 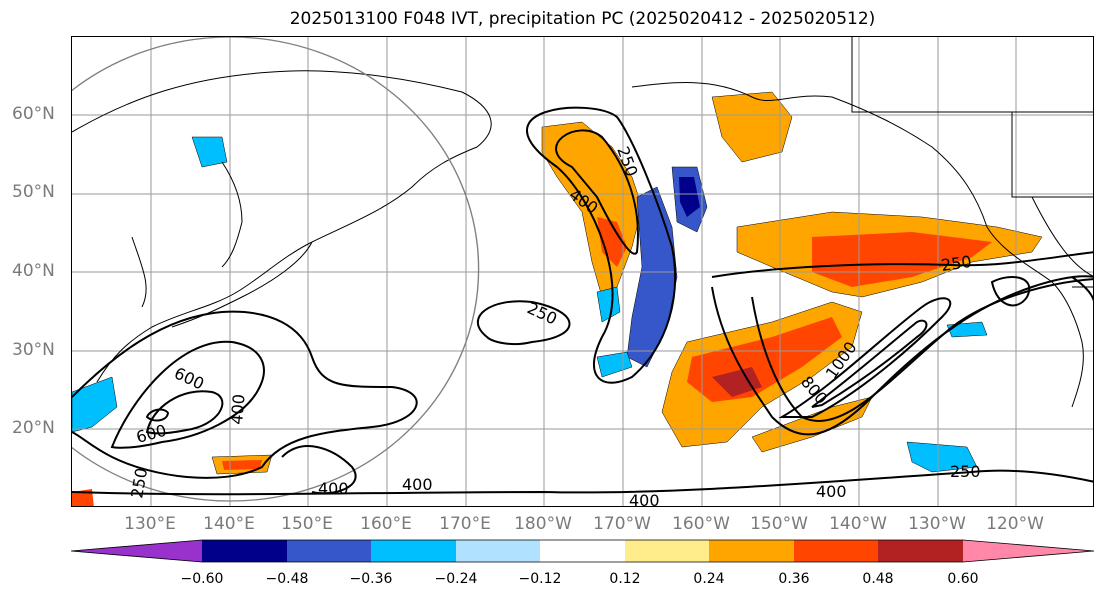 I want to click on longitude-label: 130°W, so click(x=937, y=524).